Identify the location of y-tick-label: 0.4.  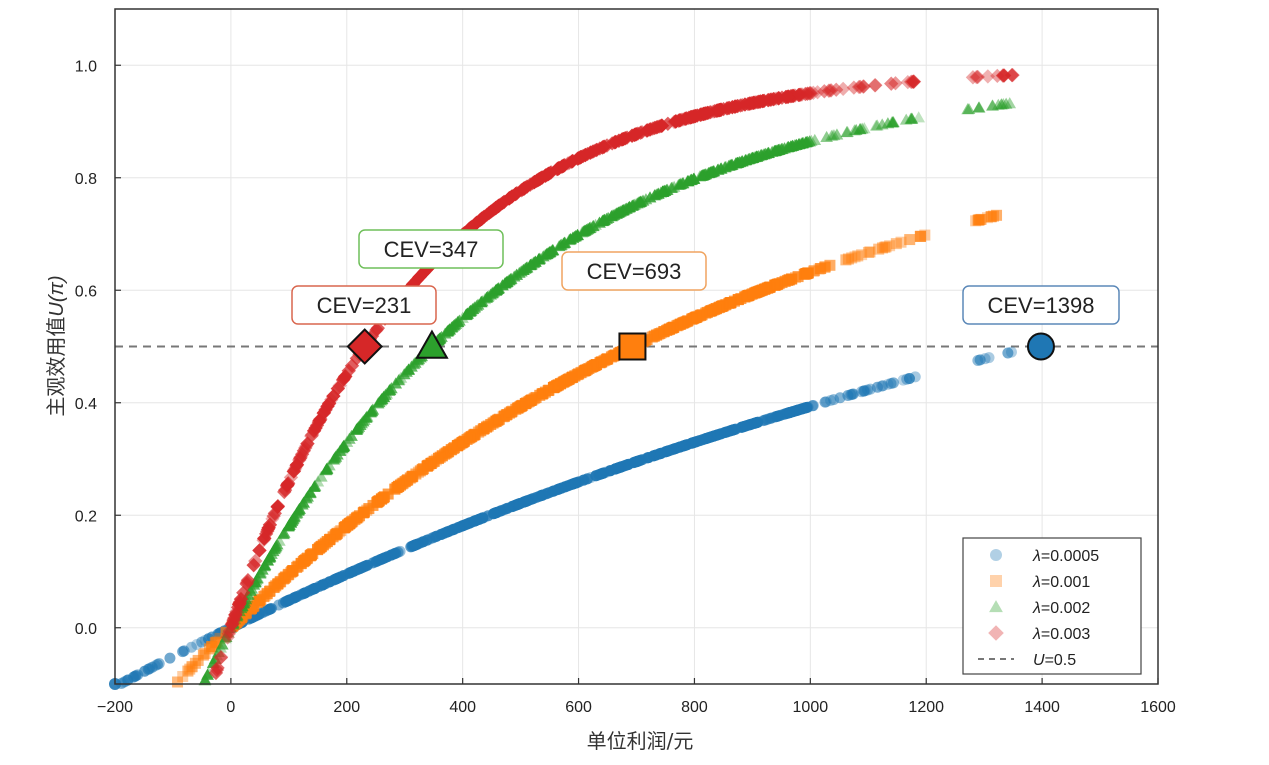
(86, 404).